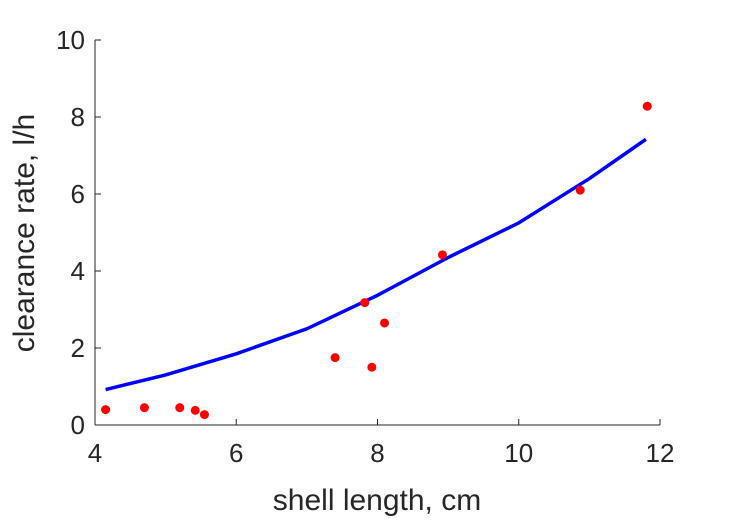 This screenshot has height=521, width=729. I want to click on x-axis-label: shell length, cm, so click(377, 500).